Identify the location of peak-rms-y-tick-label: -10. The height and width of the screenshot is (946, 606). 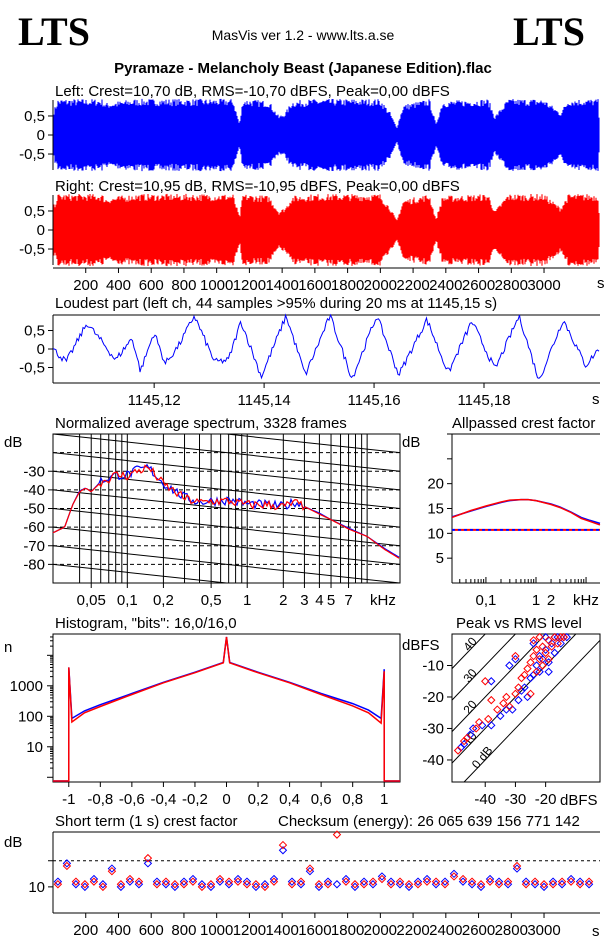
(433, 665).